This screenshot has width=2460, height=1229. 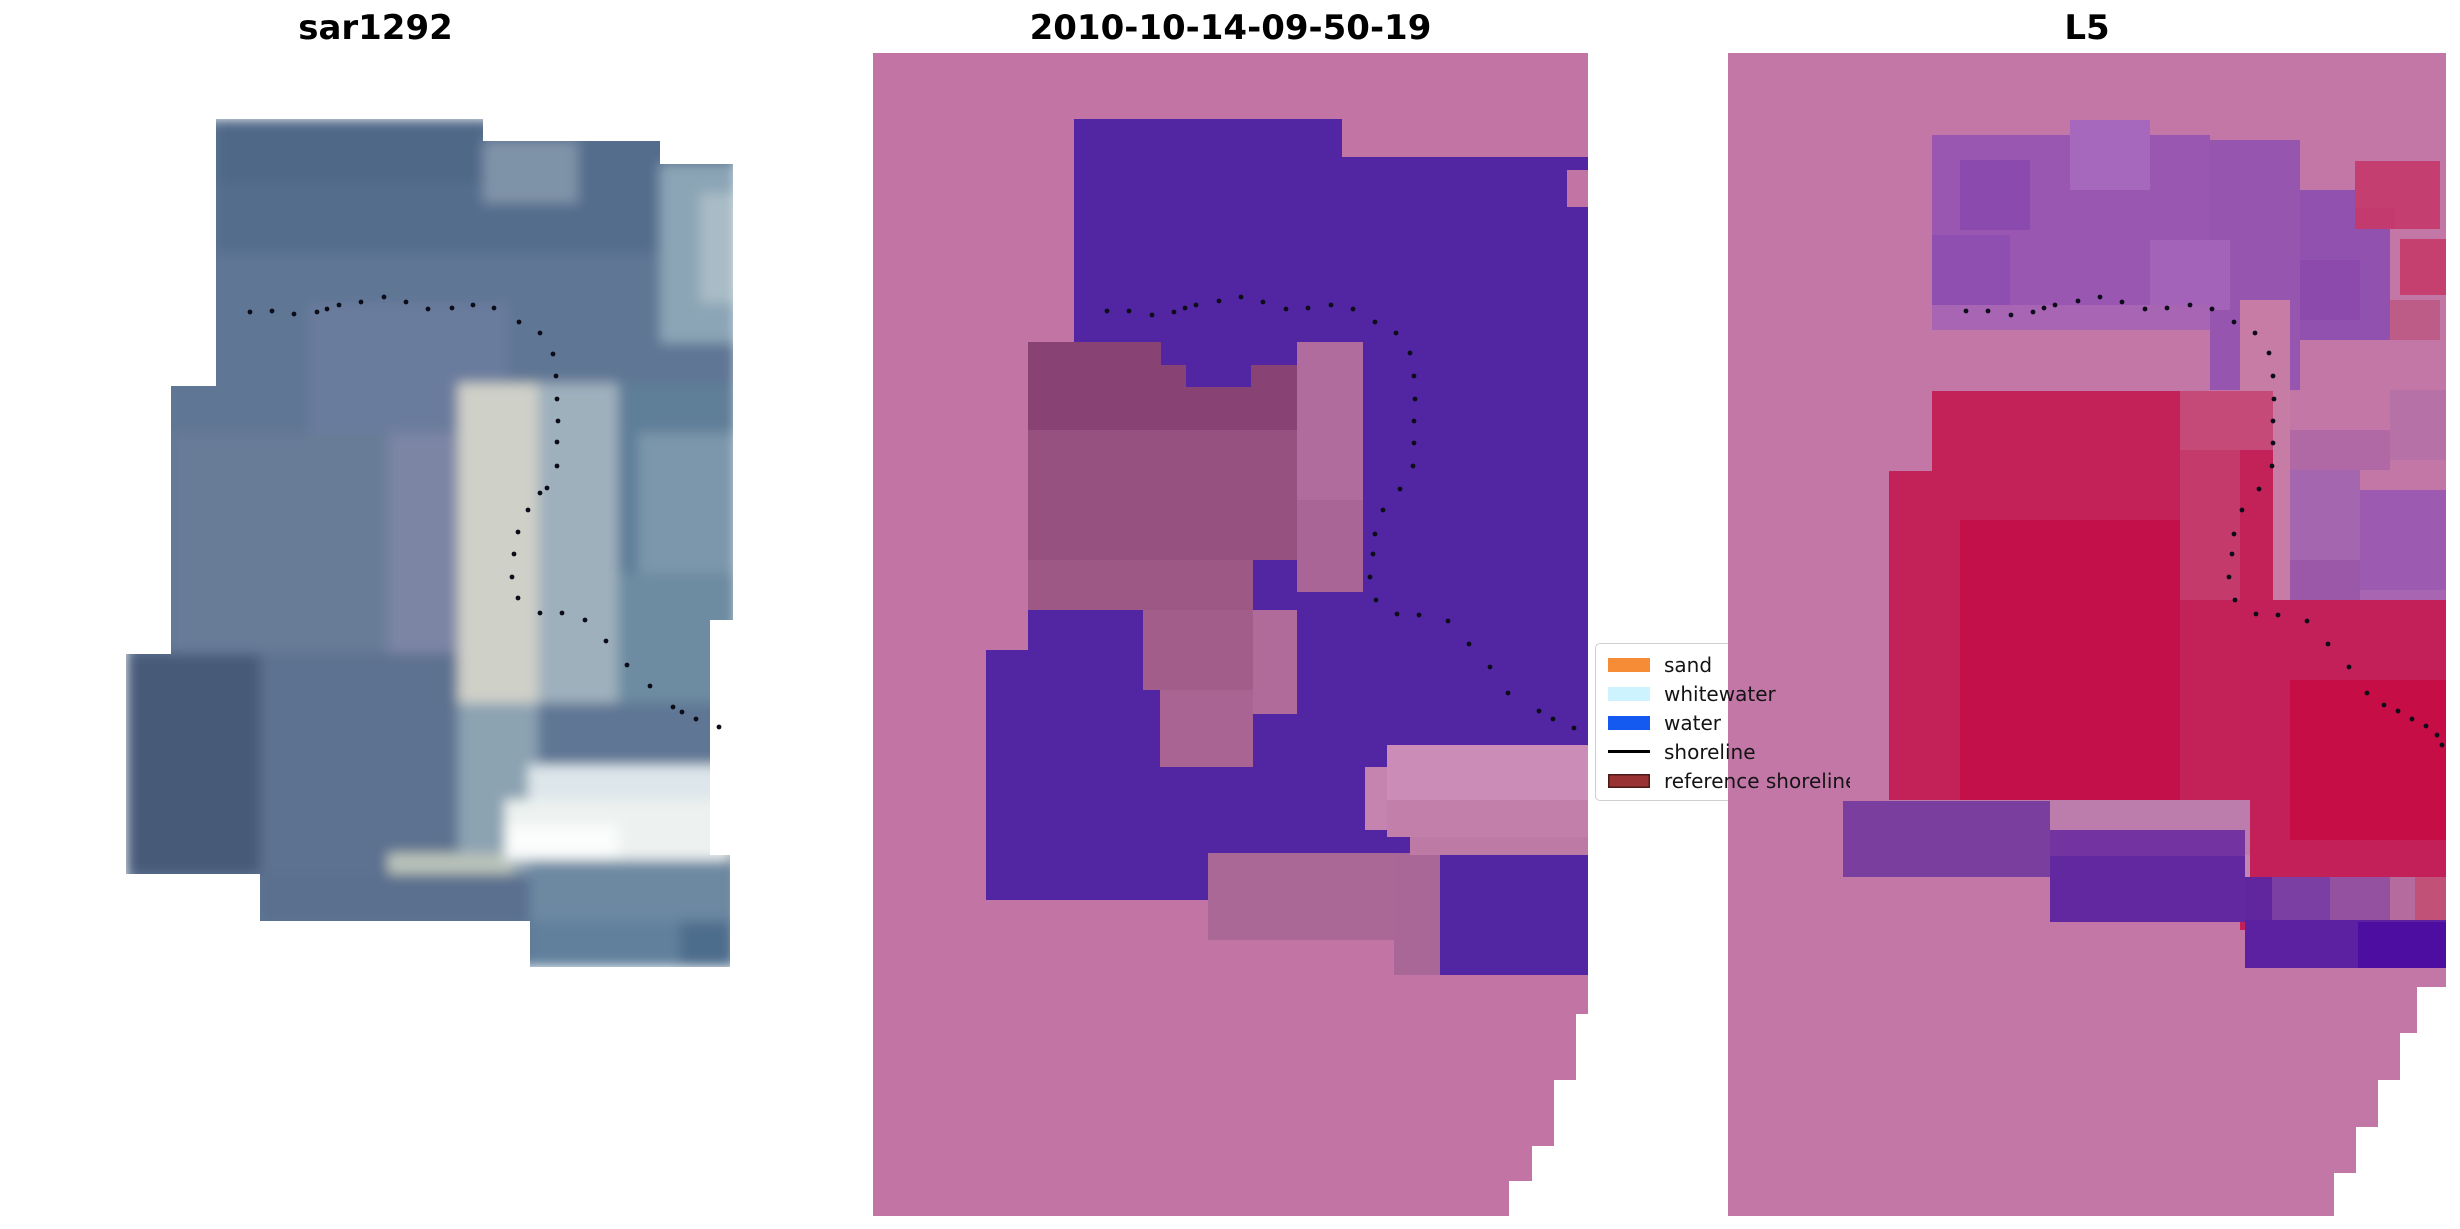 I want to click on legend-item-whitewater: whitewater, so click(x=1722, y=693).